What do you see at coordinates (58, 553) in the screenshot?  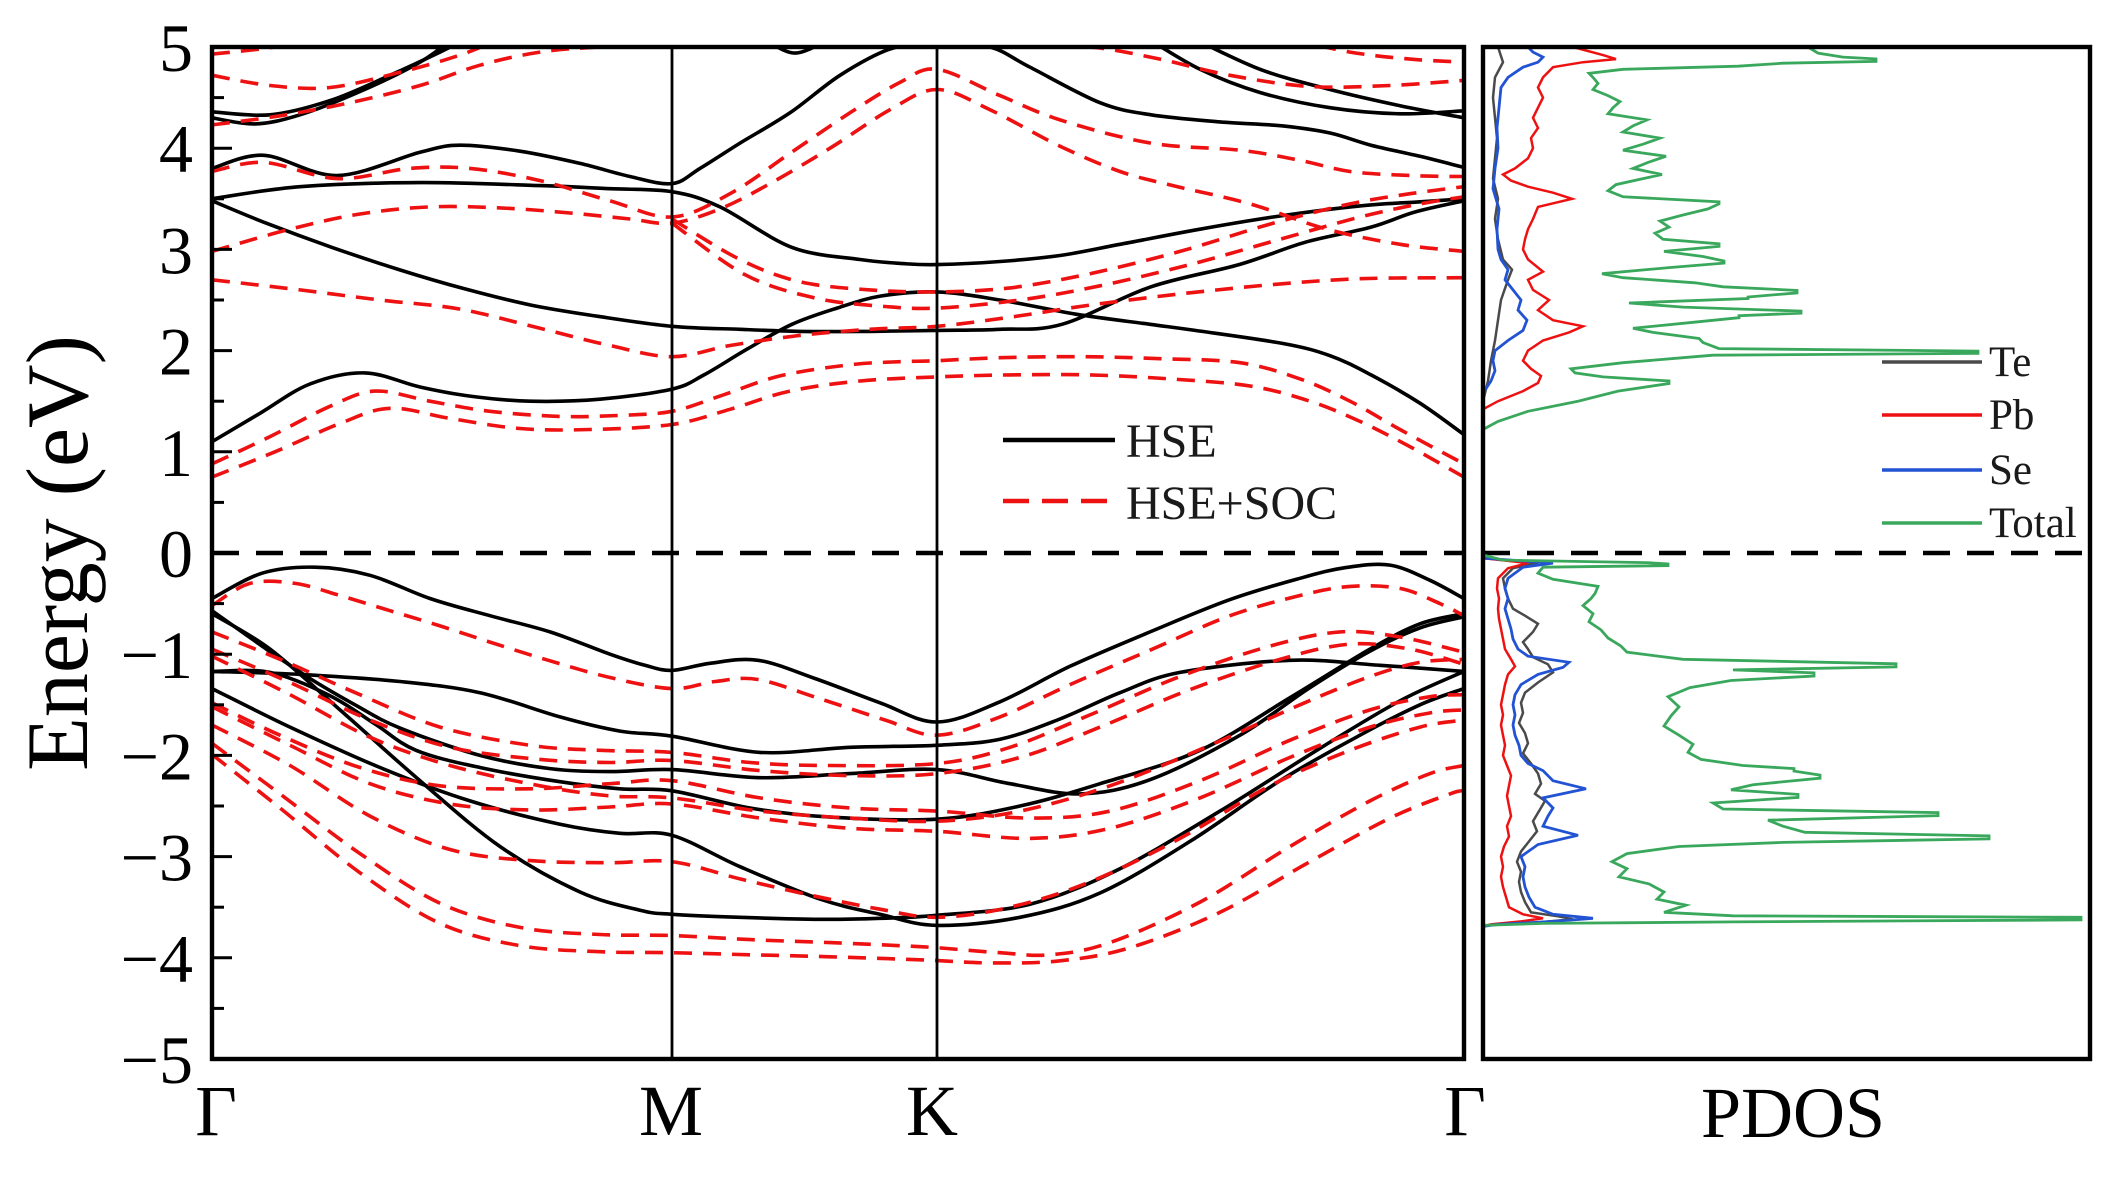 I see `svg-text: Energy (eV)` at bounding box center [58, 553].